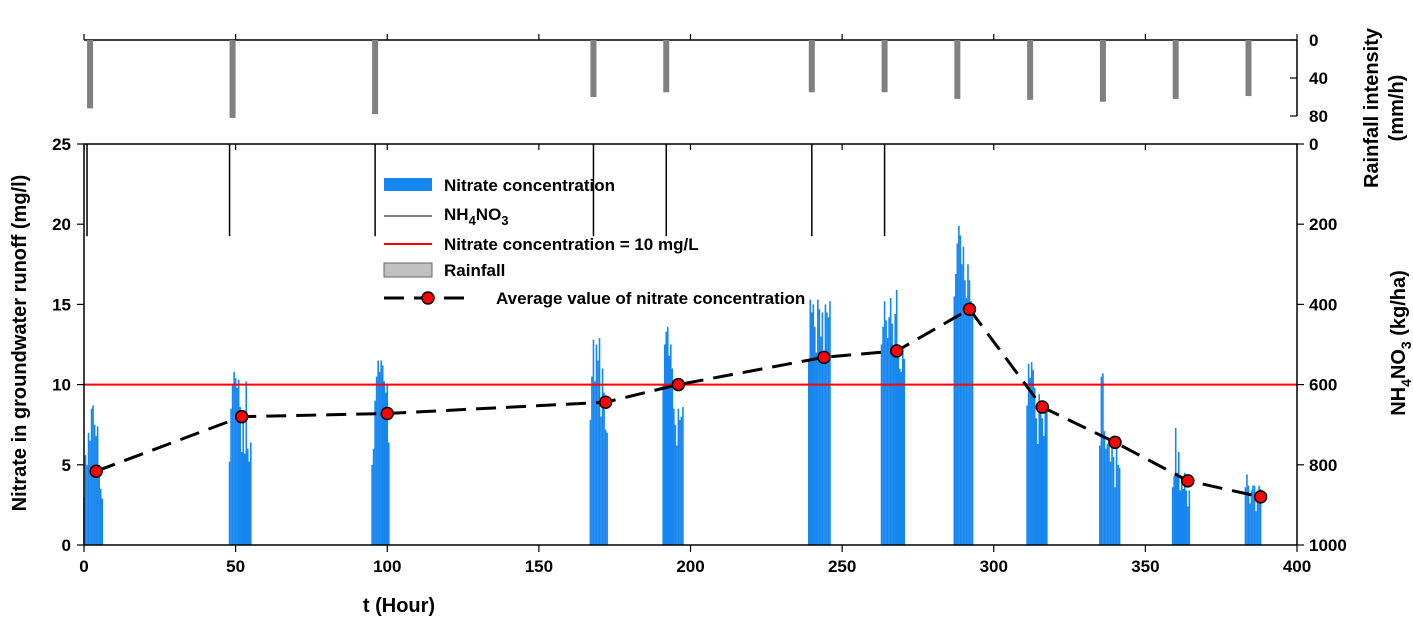  Describe the element at coordinates (61, 304) in the screenshot. I see `left-tick-label: 15` at that location.